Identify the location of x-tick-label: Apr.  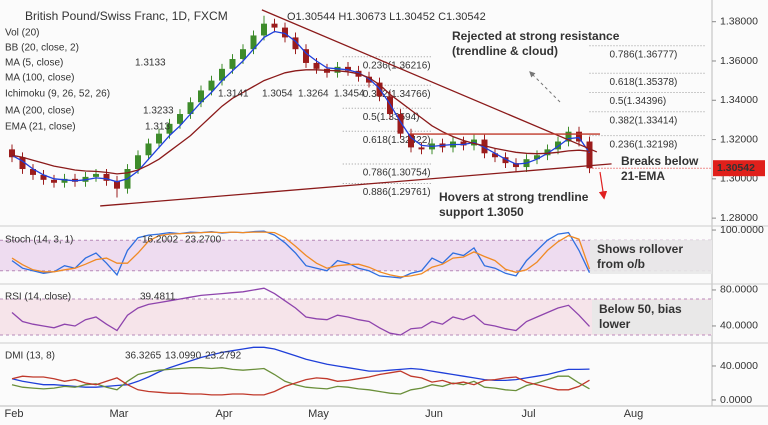
(223, 414).